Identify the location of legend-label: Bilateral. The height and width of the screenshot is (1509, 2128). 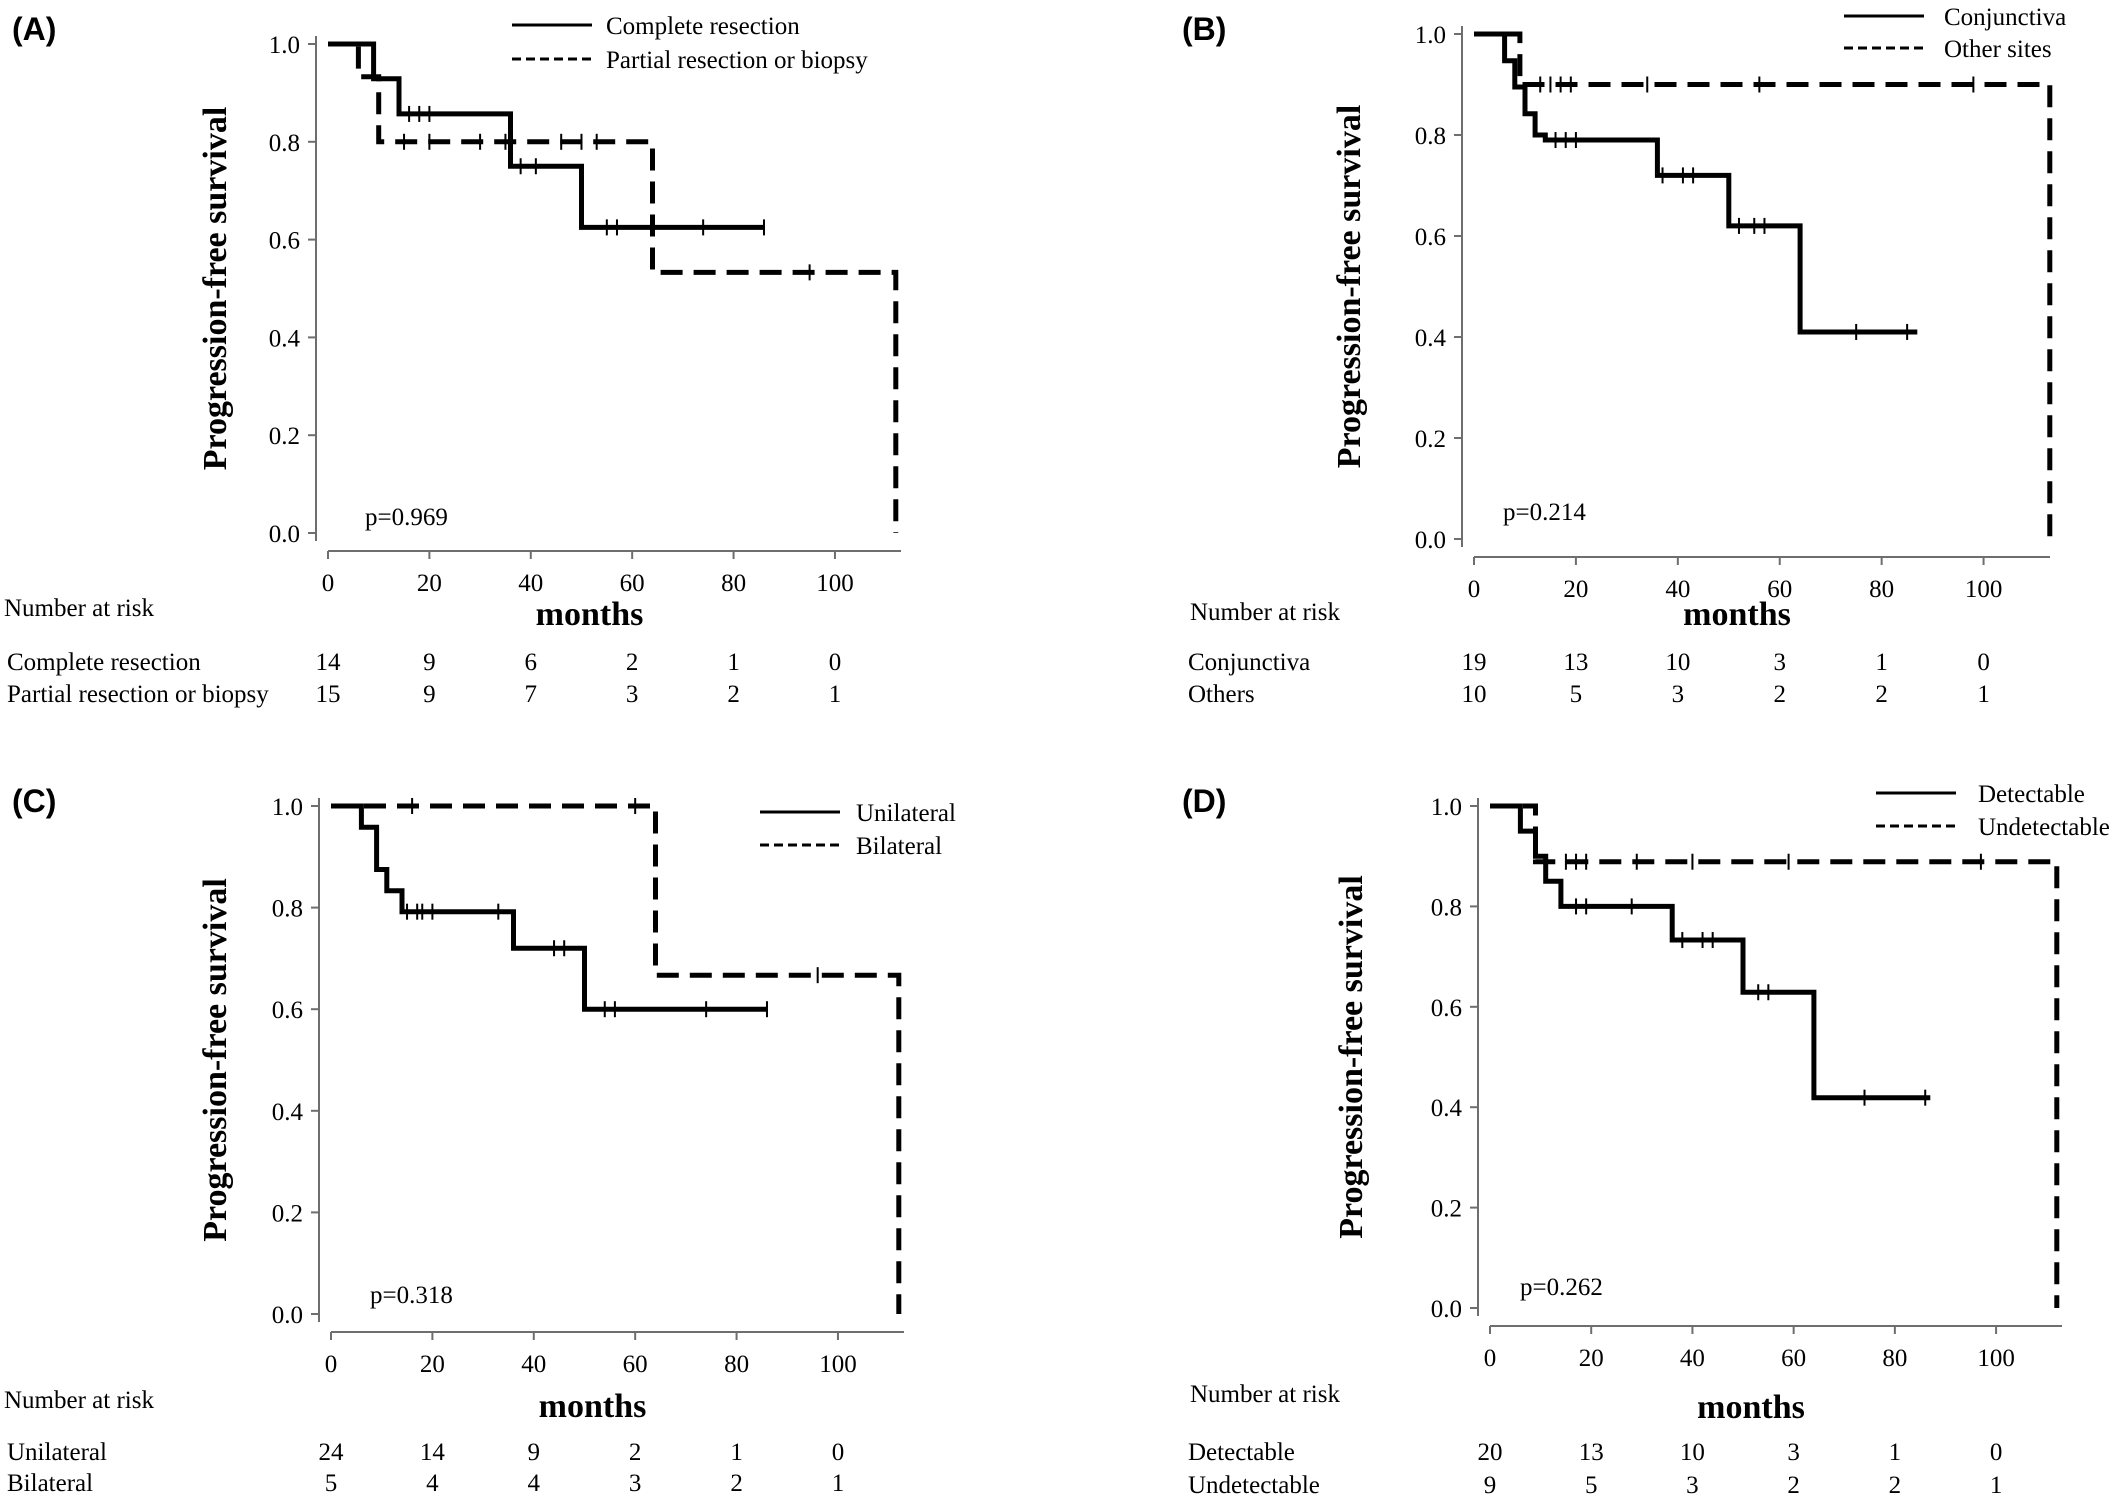
(899, 846).